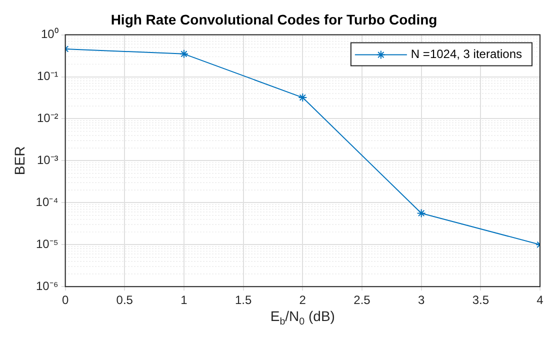 The image size is (560, 337). What do you see at coordinates (302, 300) in the screenshot?
I see `x-tick-label: 2` at bounding box center [302, 300].